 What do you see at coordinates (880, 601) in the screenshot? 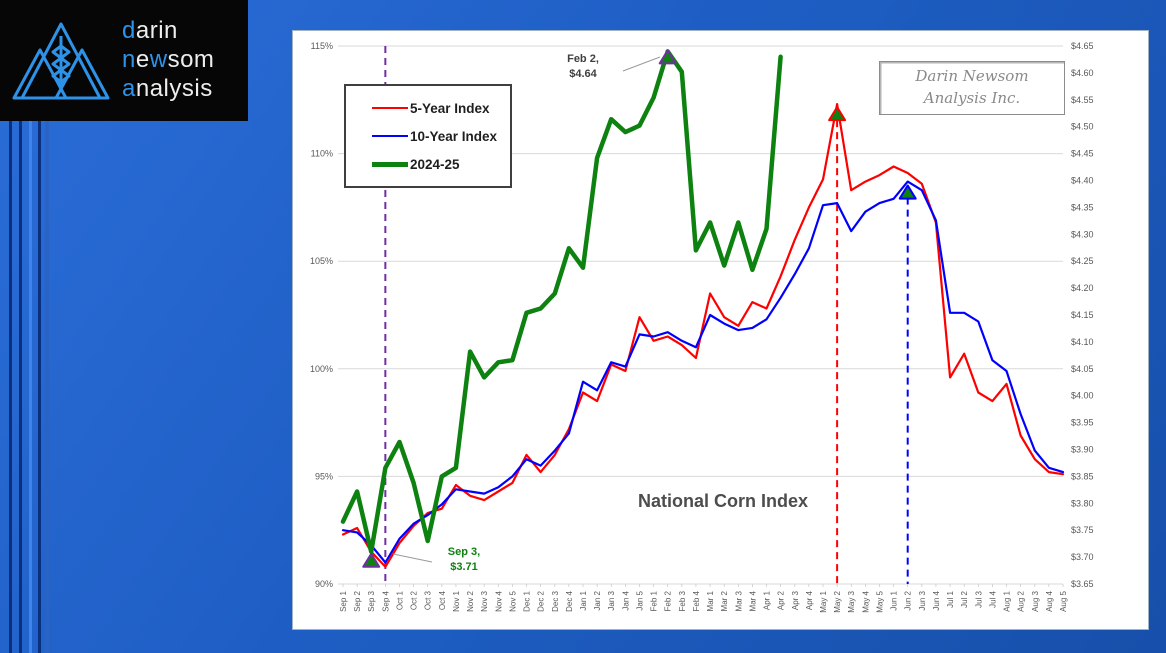
I see `svg-text: May 5` at bounding box center [880, 601].